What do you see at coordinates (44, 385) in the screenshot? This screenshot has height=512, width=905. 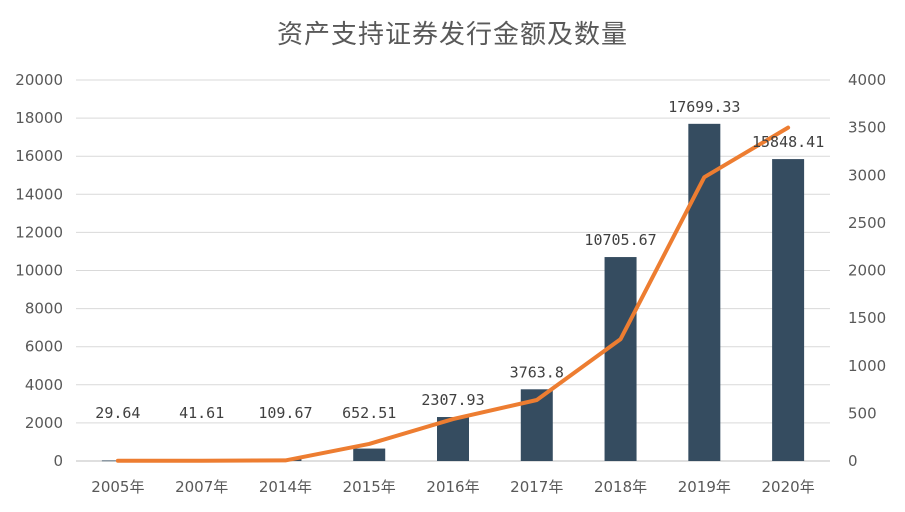 I see `y-left-tick-label: 4000` at bounding box center [44, 385].